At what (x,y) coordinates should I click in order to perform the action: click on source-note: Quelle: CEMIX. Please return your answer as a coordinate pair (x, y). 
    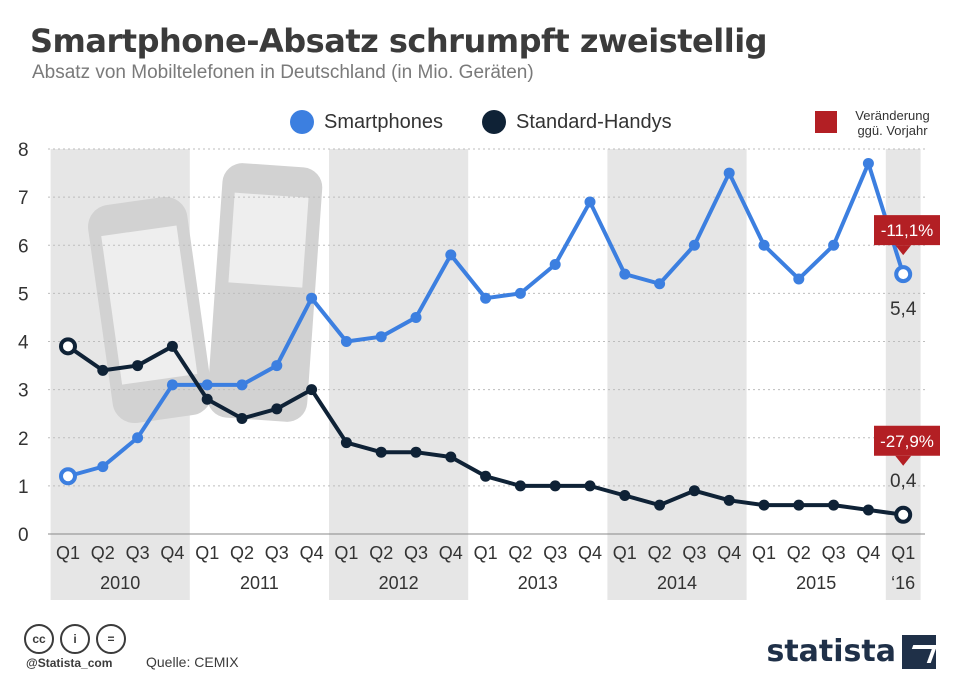
    Looking at the image, I should click on (192, 662).